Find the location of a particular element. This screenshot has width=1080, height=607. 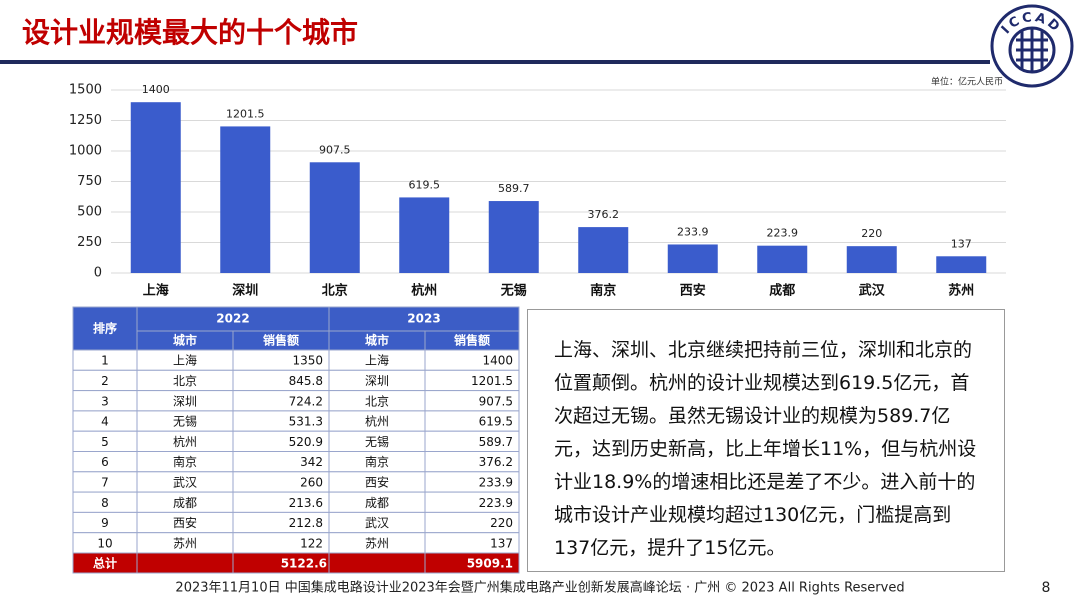

cell-text: 1201.5 is located at coordinates (492, 381).